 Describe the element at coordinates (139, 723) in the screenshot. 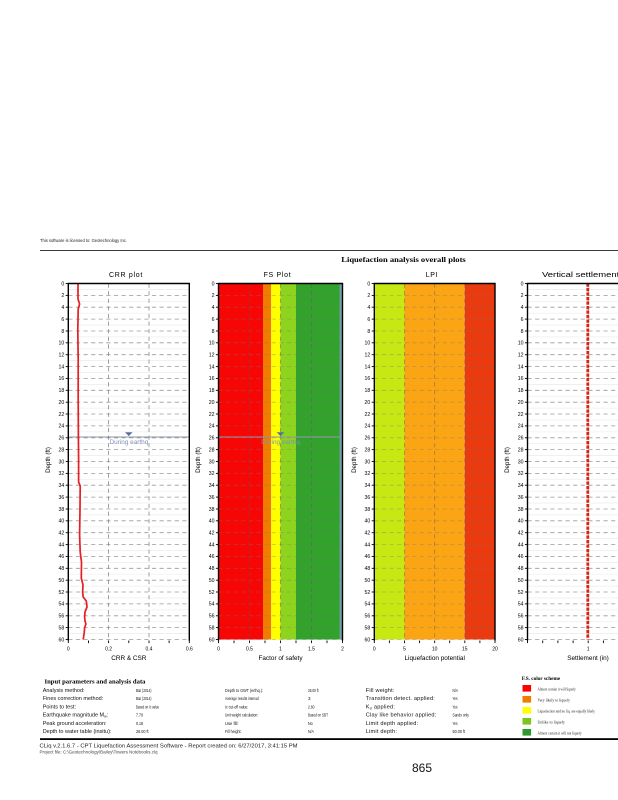

I see `svg-text: 0.18` at that location.